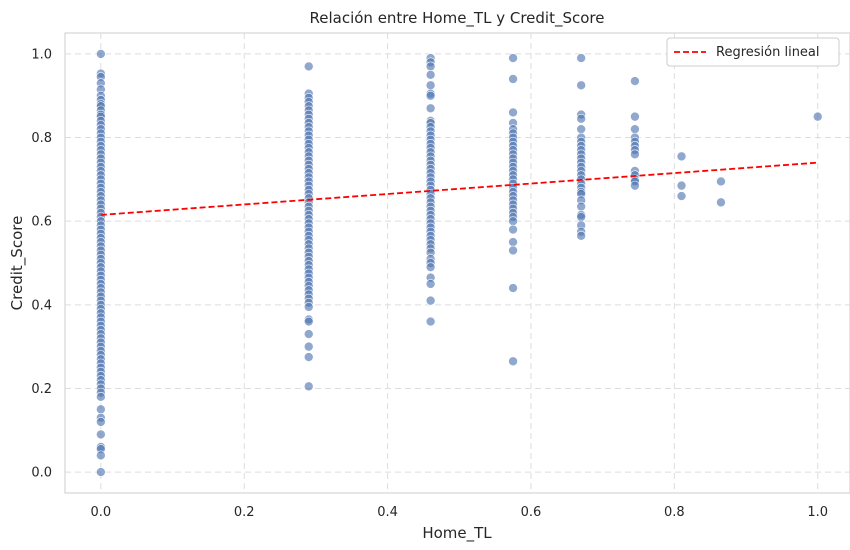  Describe the element at coordinates (817, 512) in the screenshot. I see `x-tick-label: 1.0` at that location.